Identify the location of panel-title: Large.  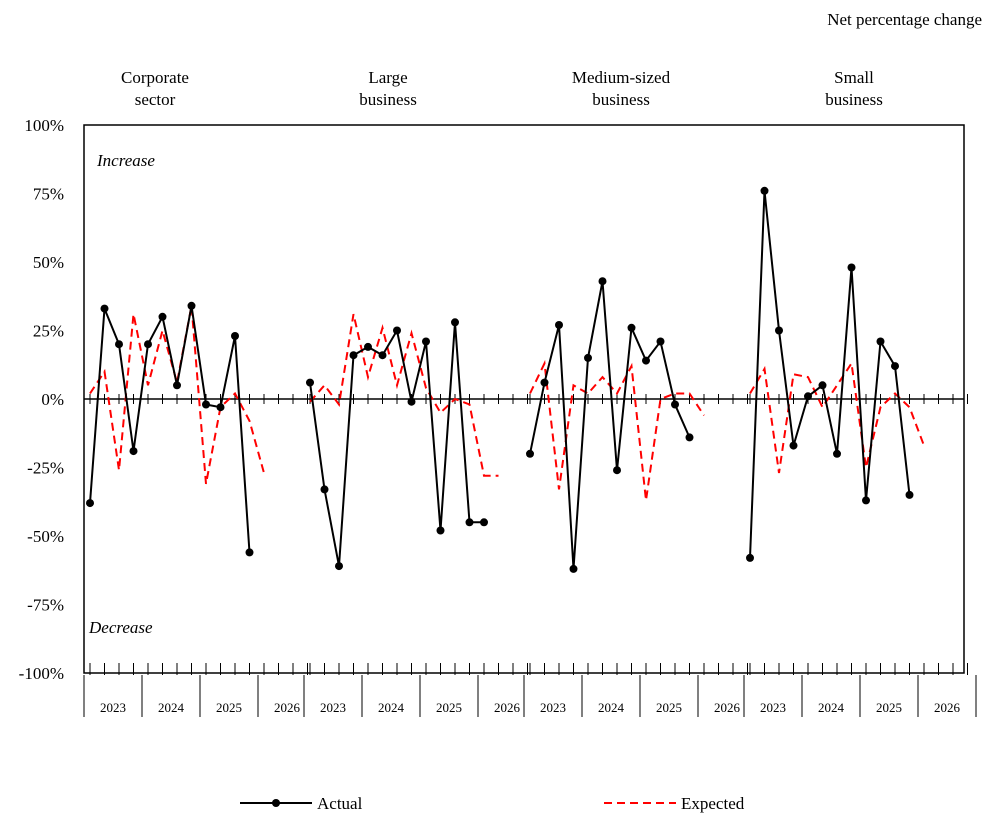
(387, 77).